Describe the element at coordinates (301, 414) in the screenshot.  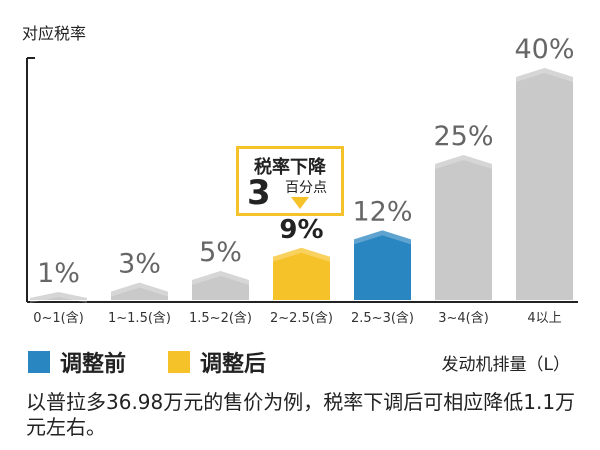
I see `footnote: 以普拉多36.98万元的售价为例，税率下调后可相应降低1.1万元左右。` at that location.